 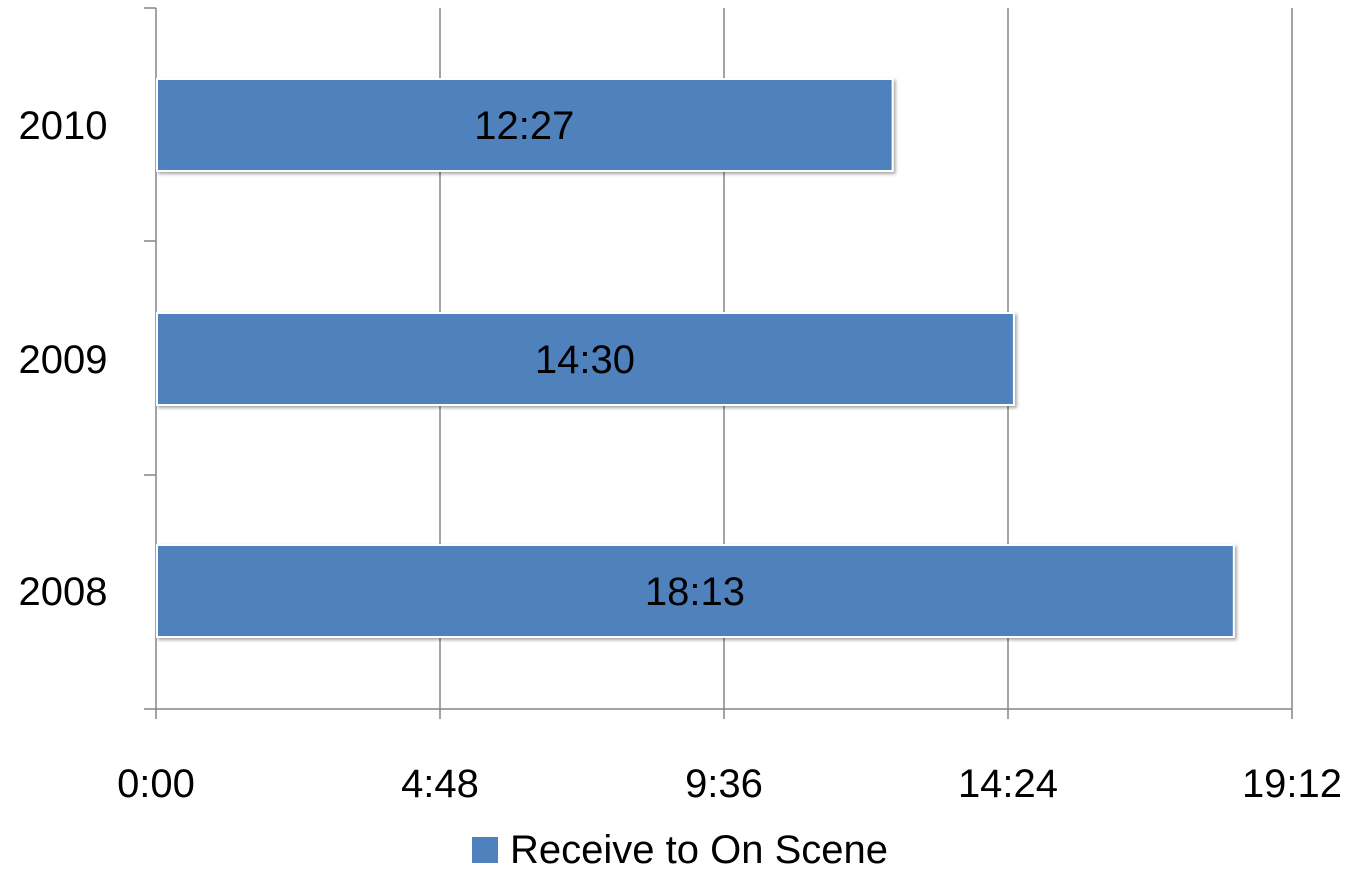 What do you see at coordinates (440, 784) in the screenshot?
I see `x-tick-label: 4:48` at bounding box center [440, 784].